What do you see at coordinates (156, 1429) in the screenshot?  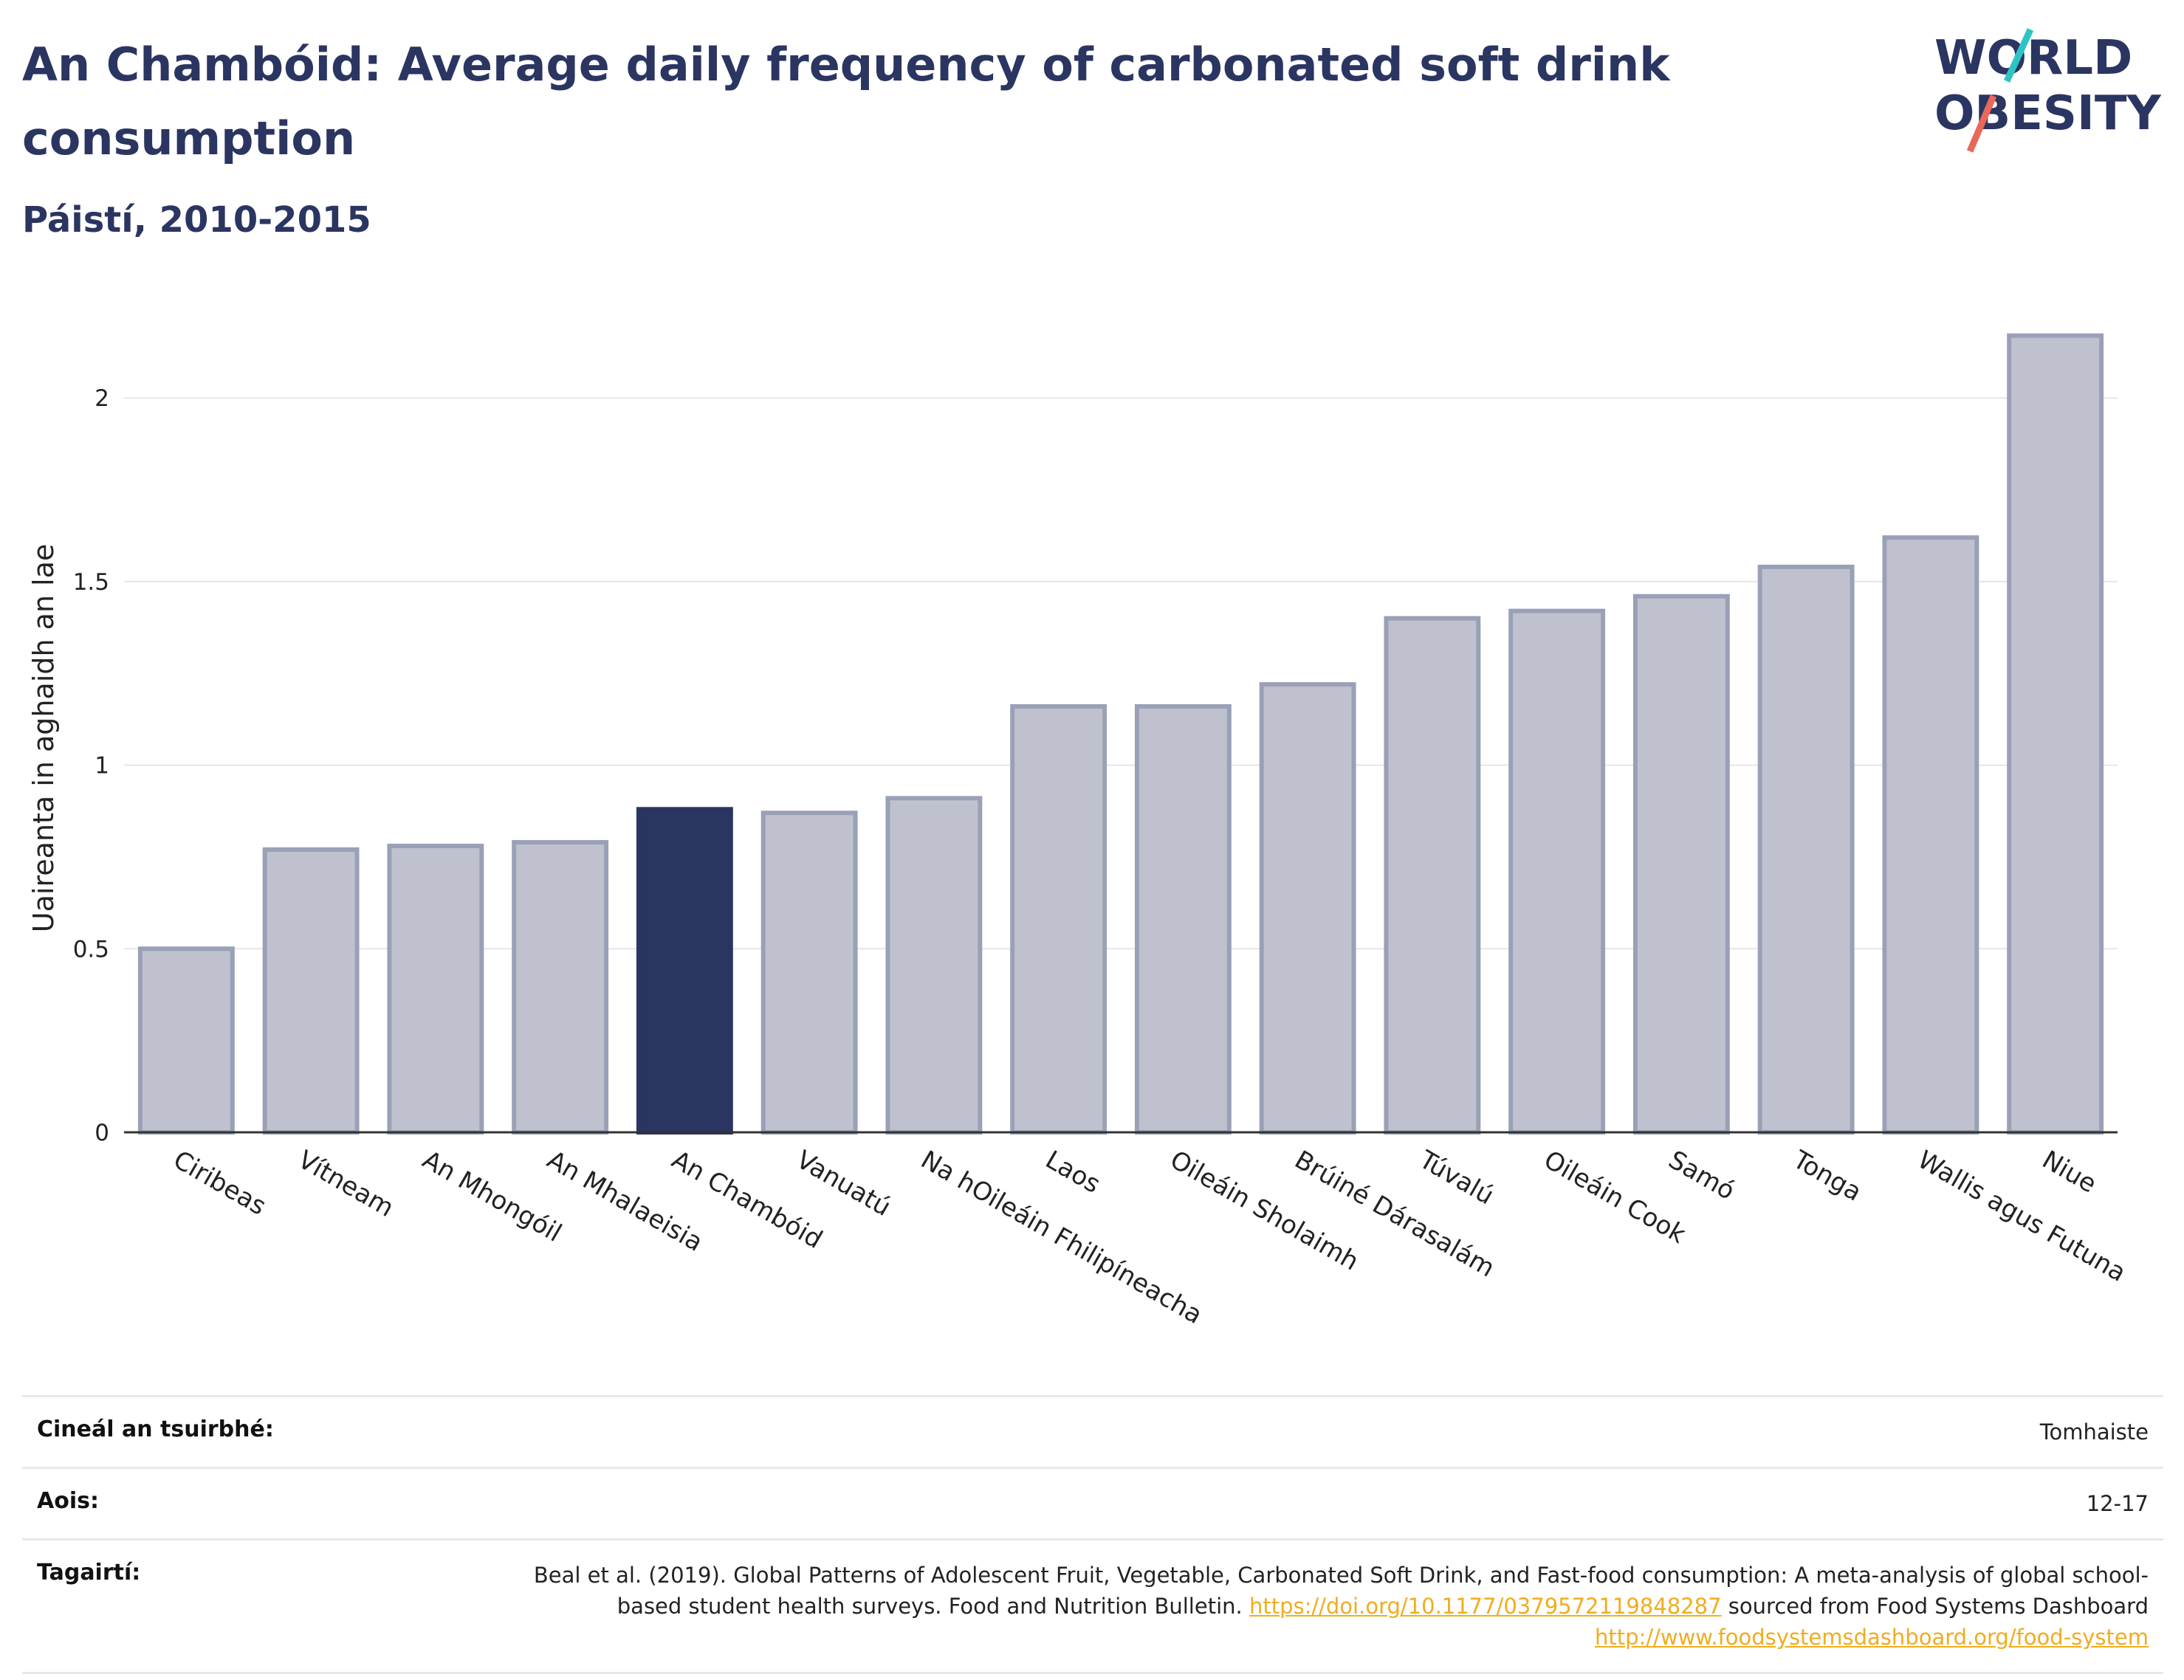 I see `meta-key: Cineál an tsuirbhé:` at bounding box center [156, 1429].